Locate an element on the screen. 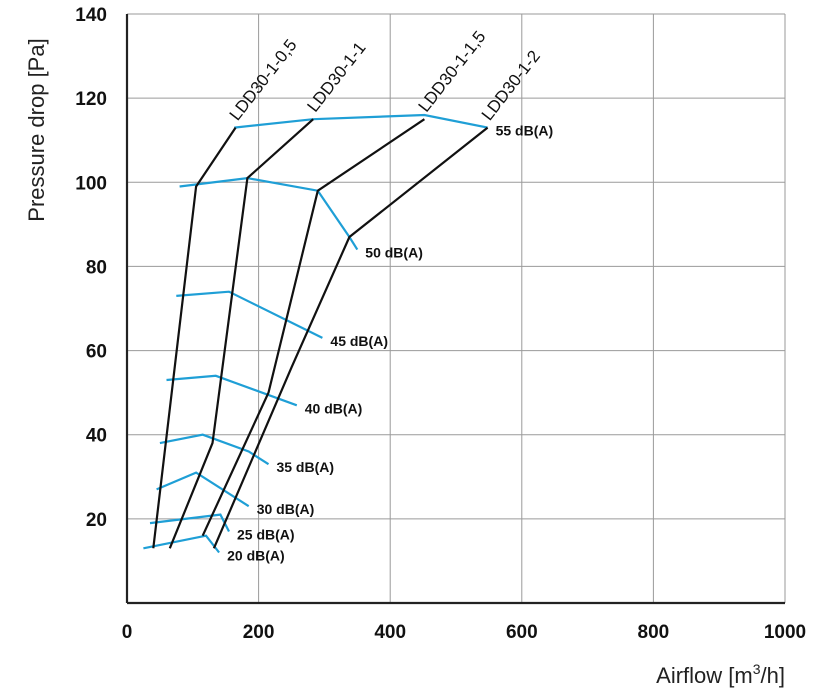  sound-level-label: 45 dB(A) is located at coordinates (359, 341).